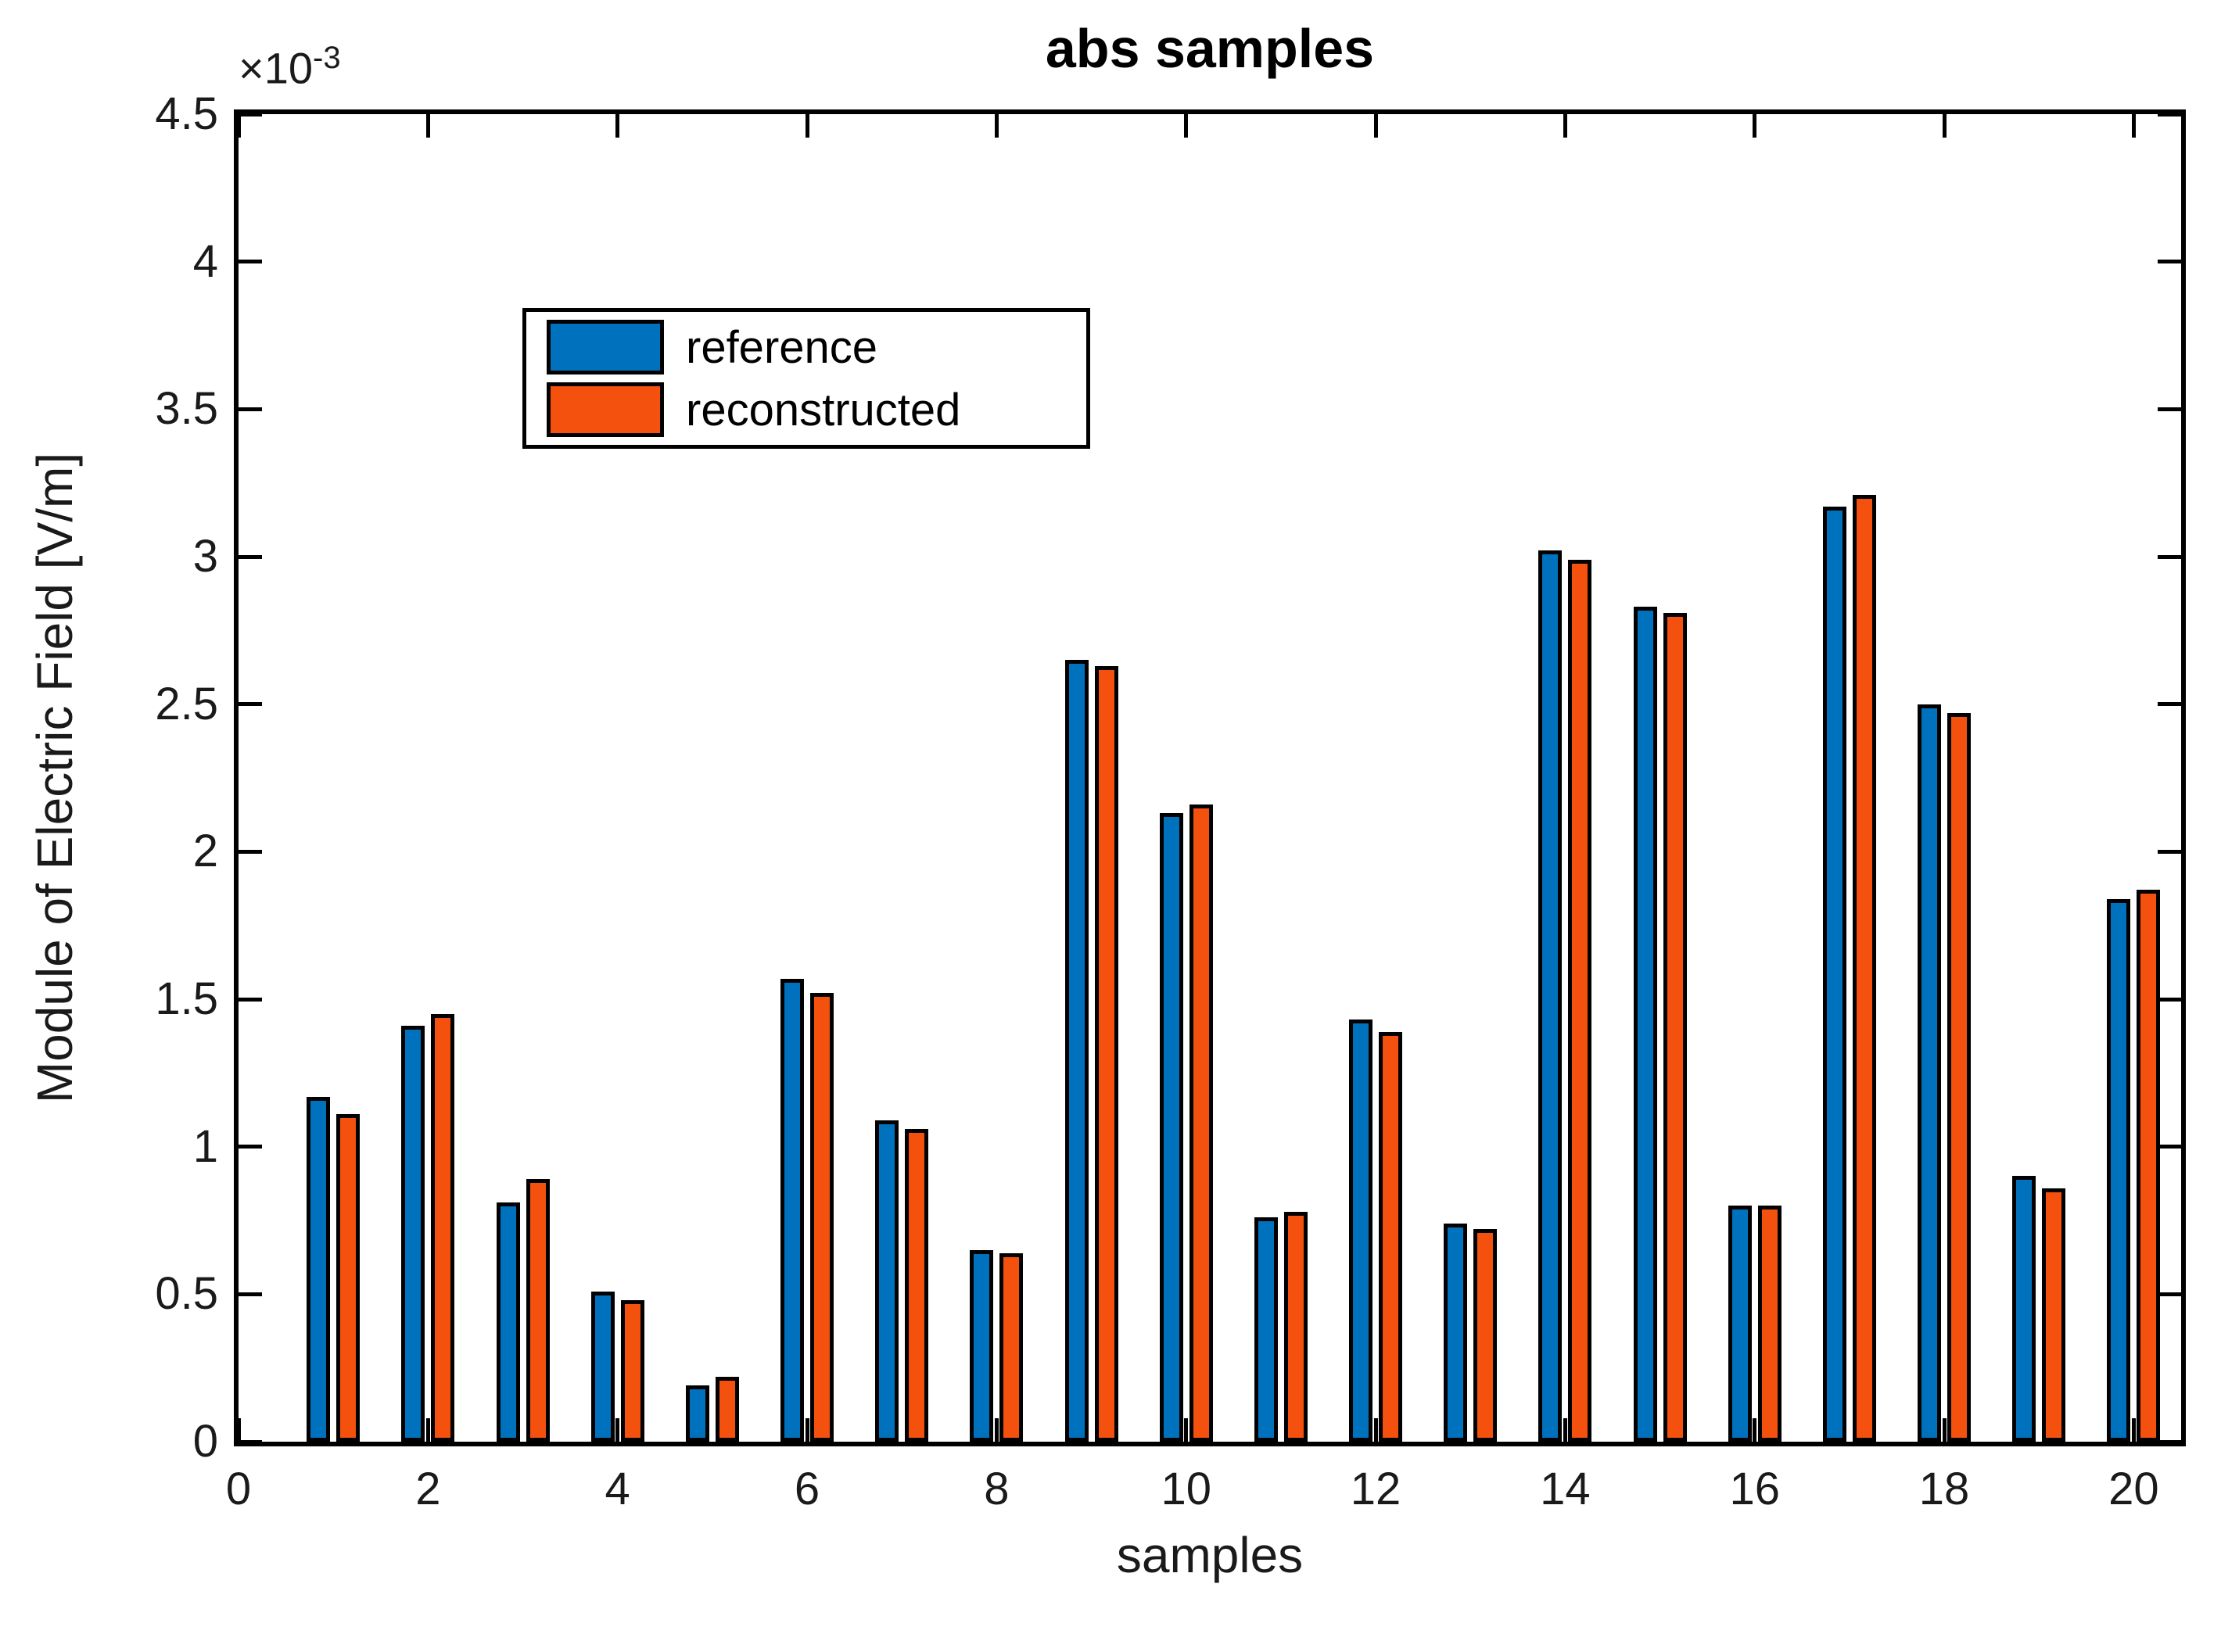  What do you see at coordinates (187, 1294) in the screenshot?
I see `y-tick-label-0.5: 0.5` at bounding box center [187, 1294].